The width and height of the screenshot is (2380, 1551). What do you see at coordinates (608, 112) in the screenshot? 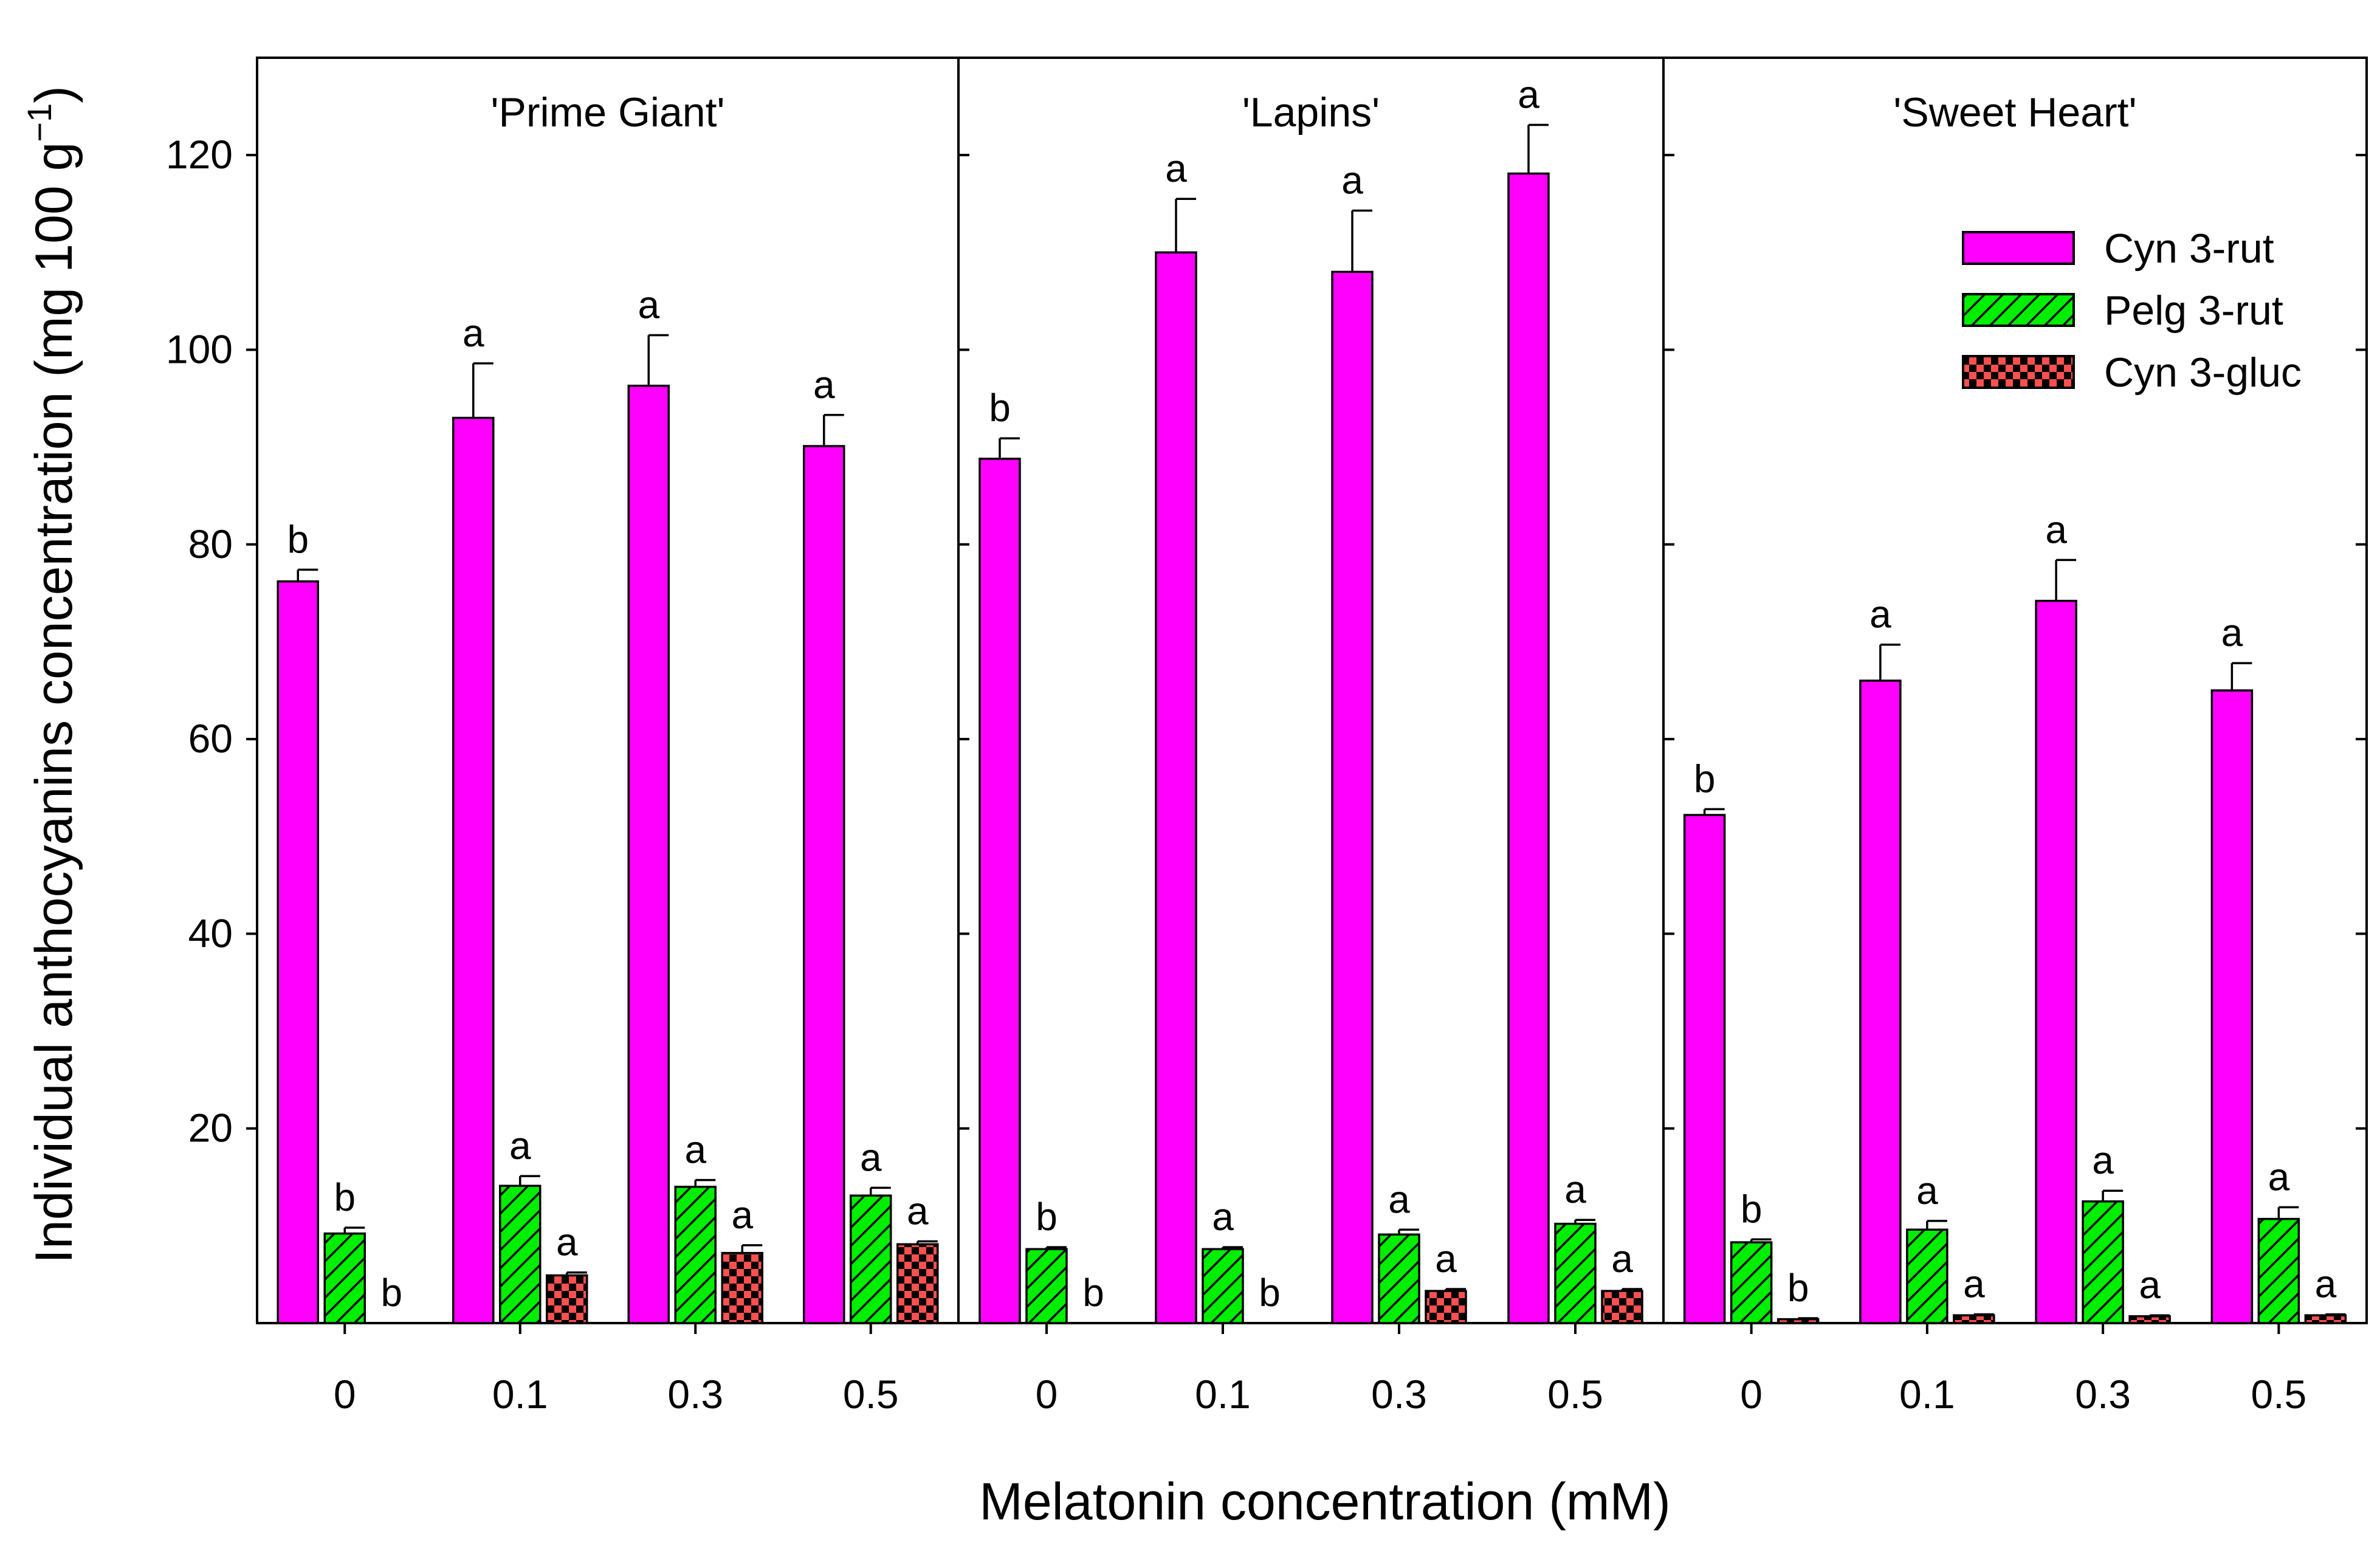
I see `panel-title-prime-giant: 'Prime Giant'` at bounding box center [608, 112].